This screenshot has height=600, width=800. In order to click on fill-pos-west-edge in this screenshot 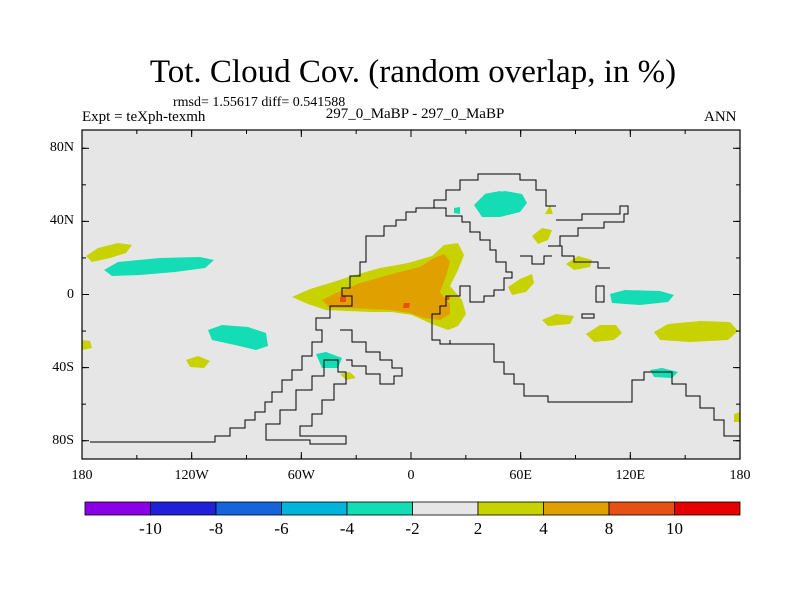, I will do `click(87, 345)`.